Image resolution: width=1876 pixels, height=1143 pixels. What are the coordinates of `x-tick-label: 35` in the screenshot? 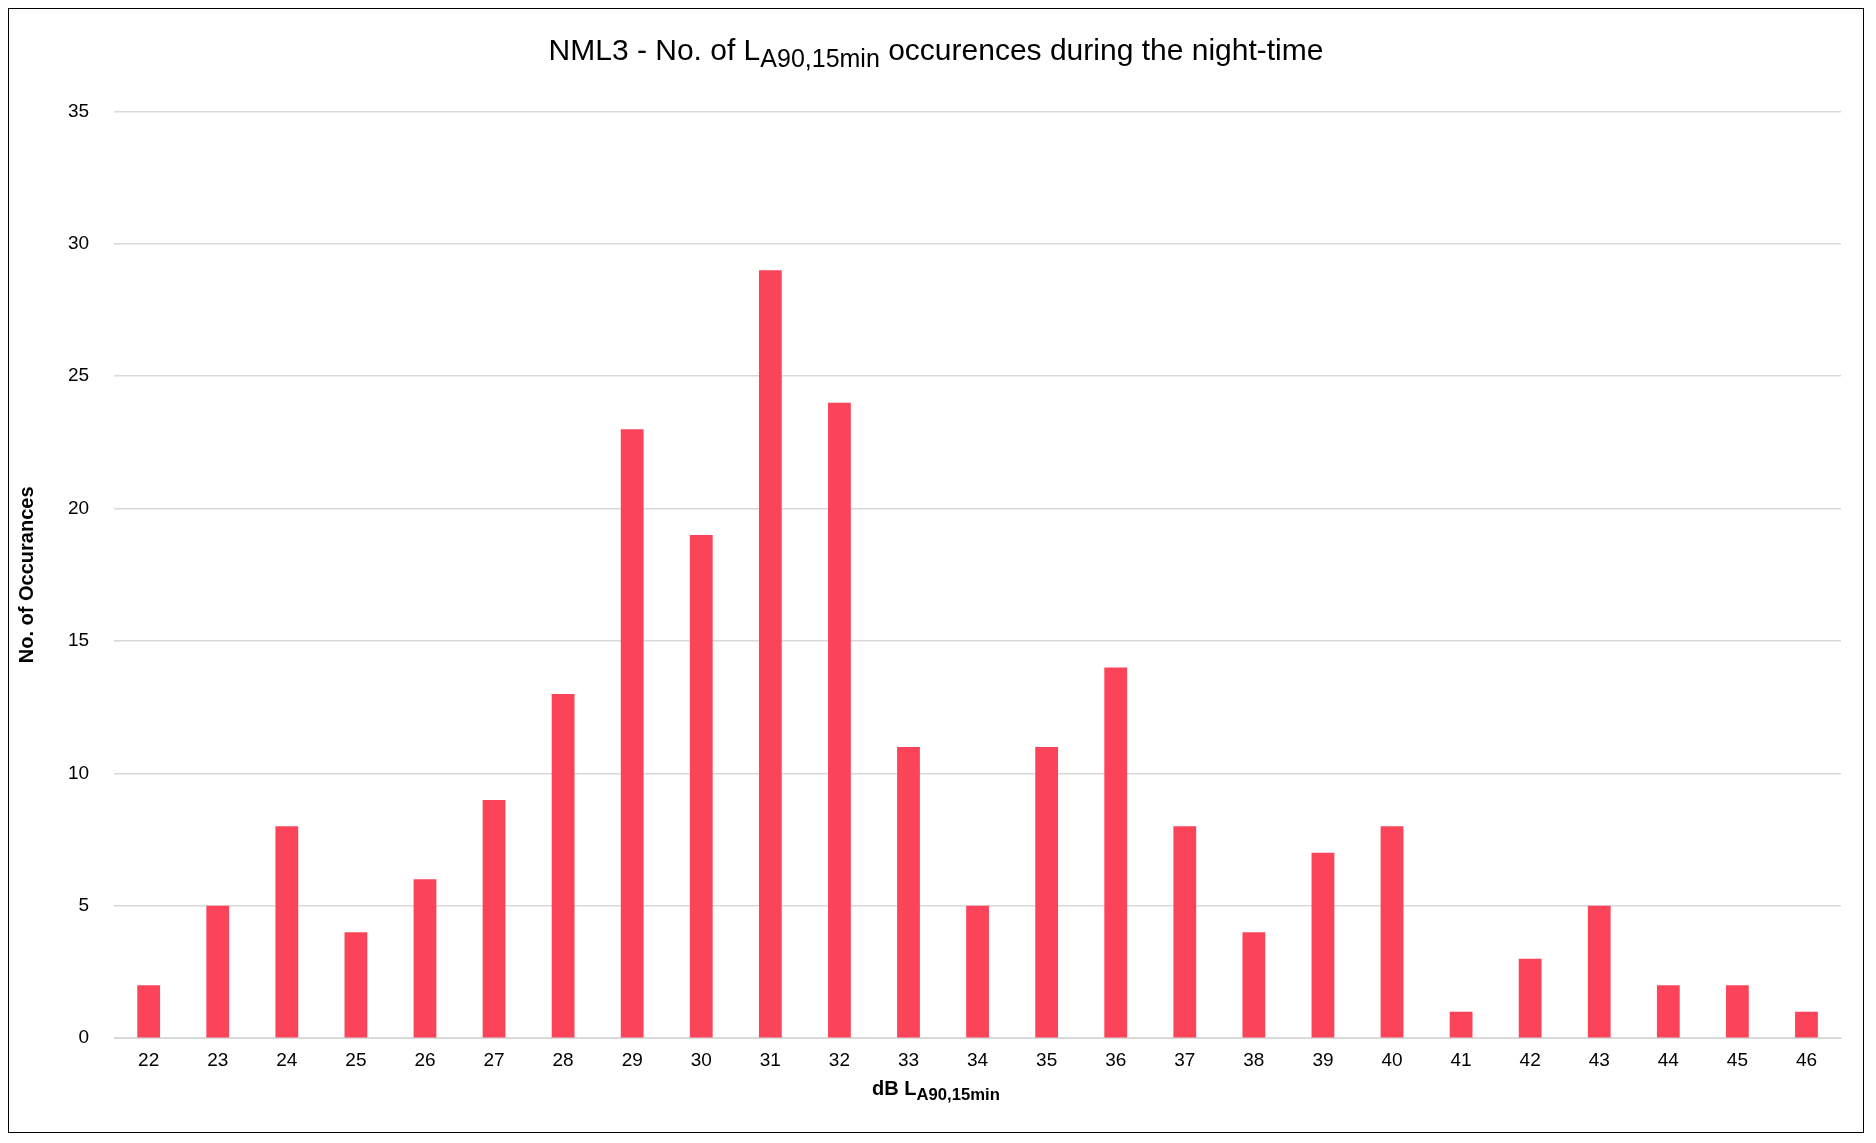 It's located at (1047, 1059).